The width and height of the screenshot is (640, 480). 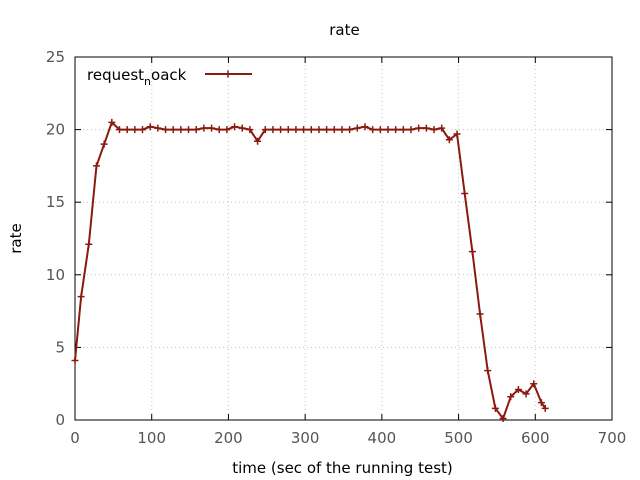 What do you see at coordinates (75, 438) in the screenshot?
I see `x-tick-label: 0` at bounding box center [75, 438].